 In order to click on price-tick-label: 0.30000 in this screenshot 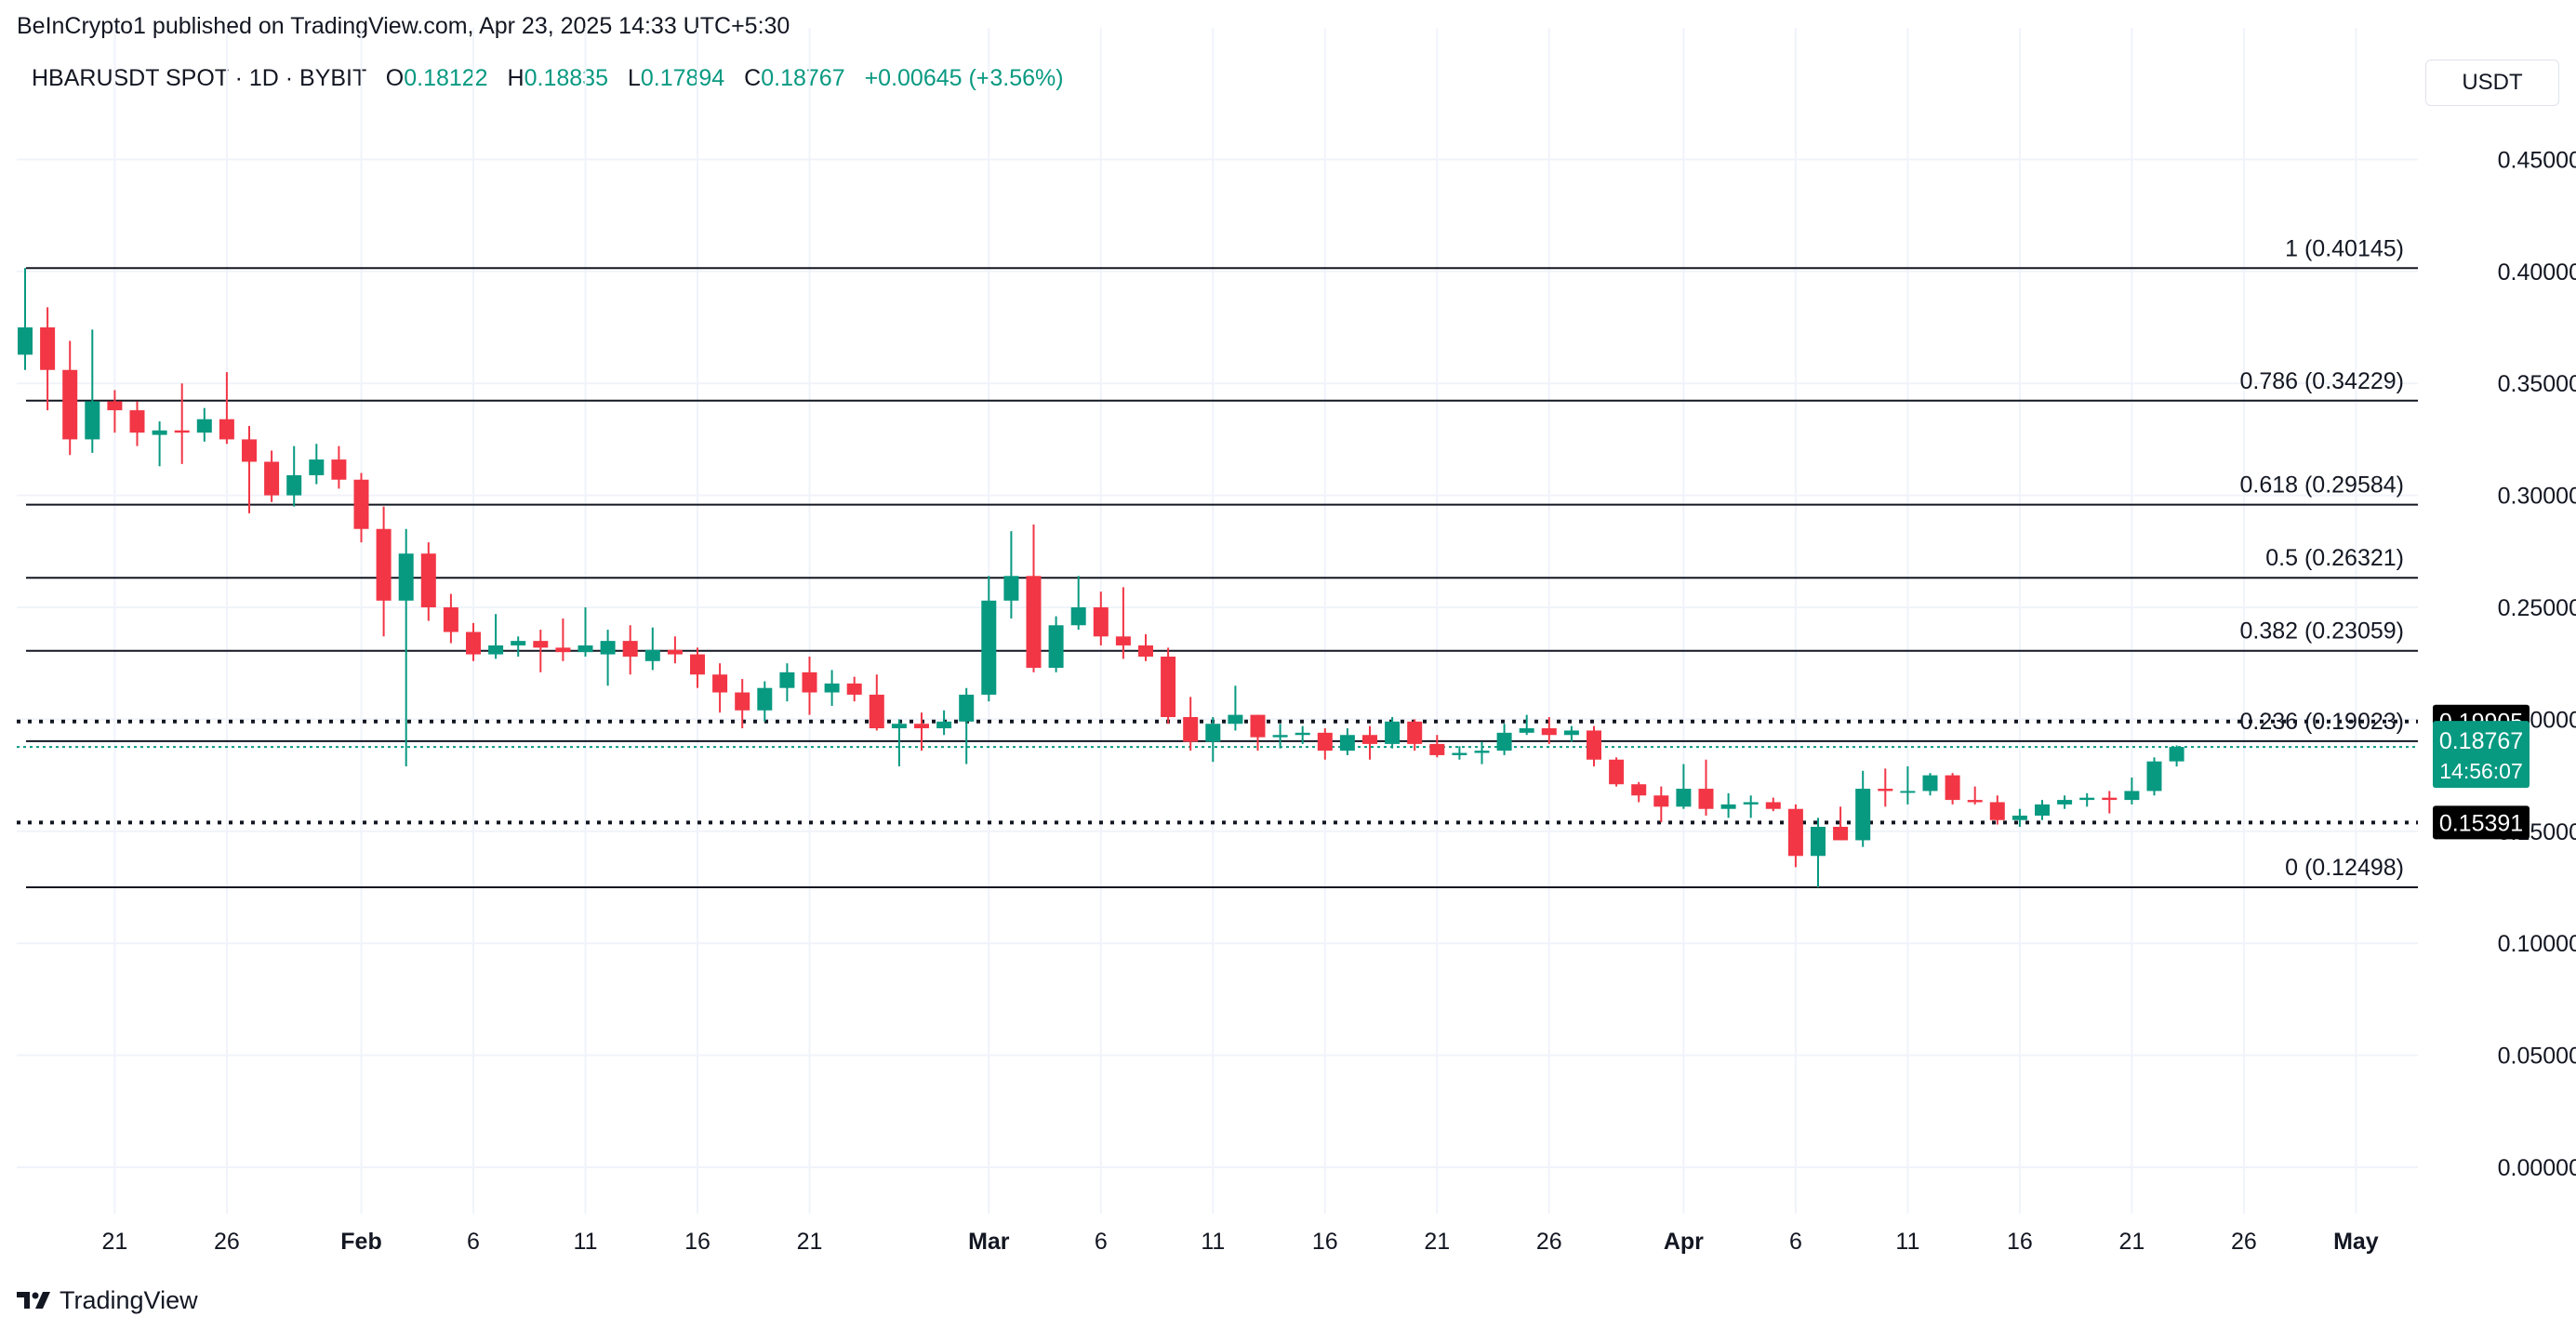, I will do `click(2537, 497)`.